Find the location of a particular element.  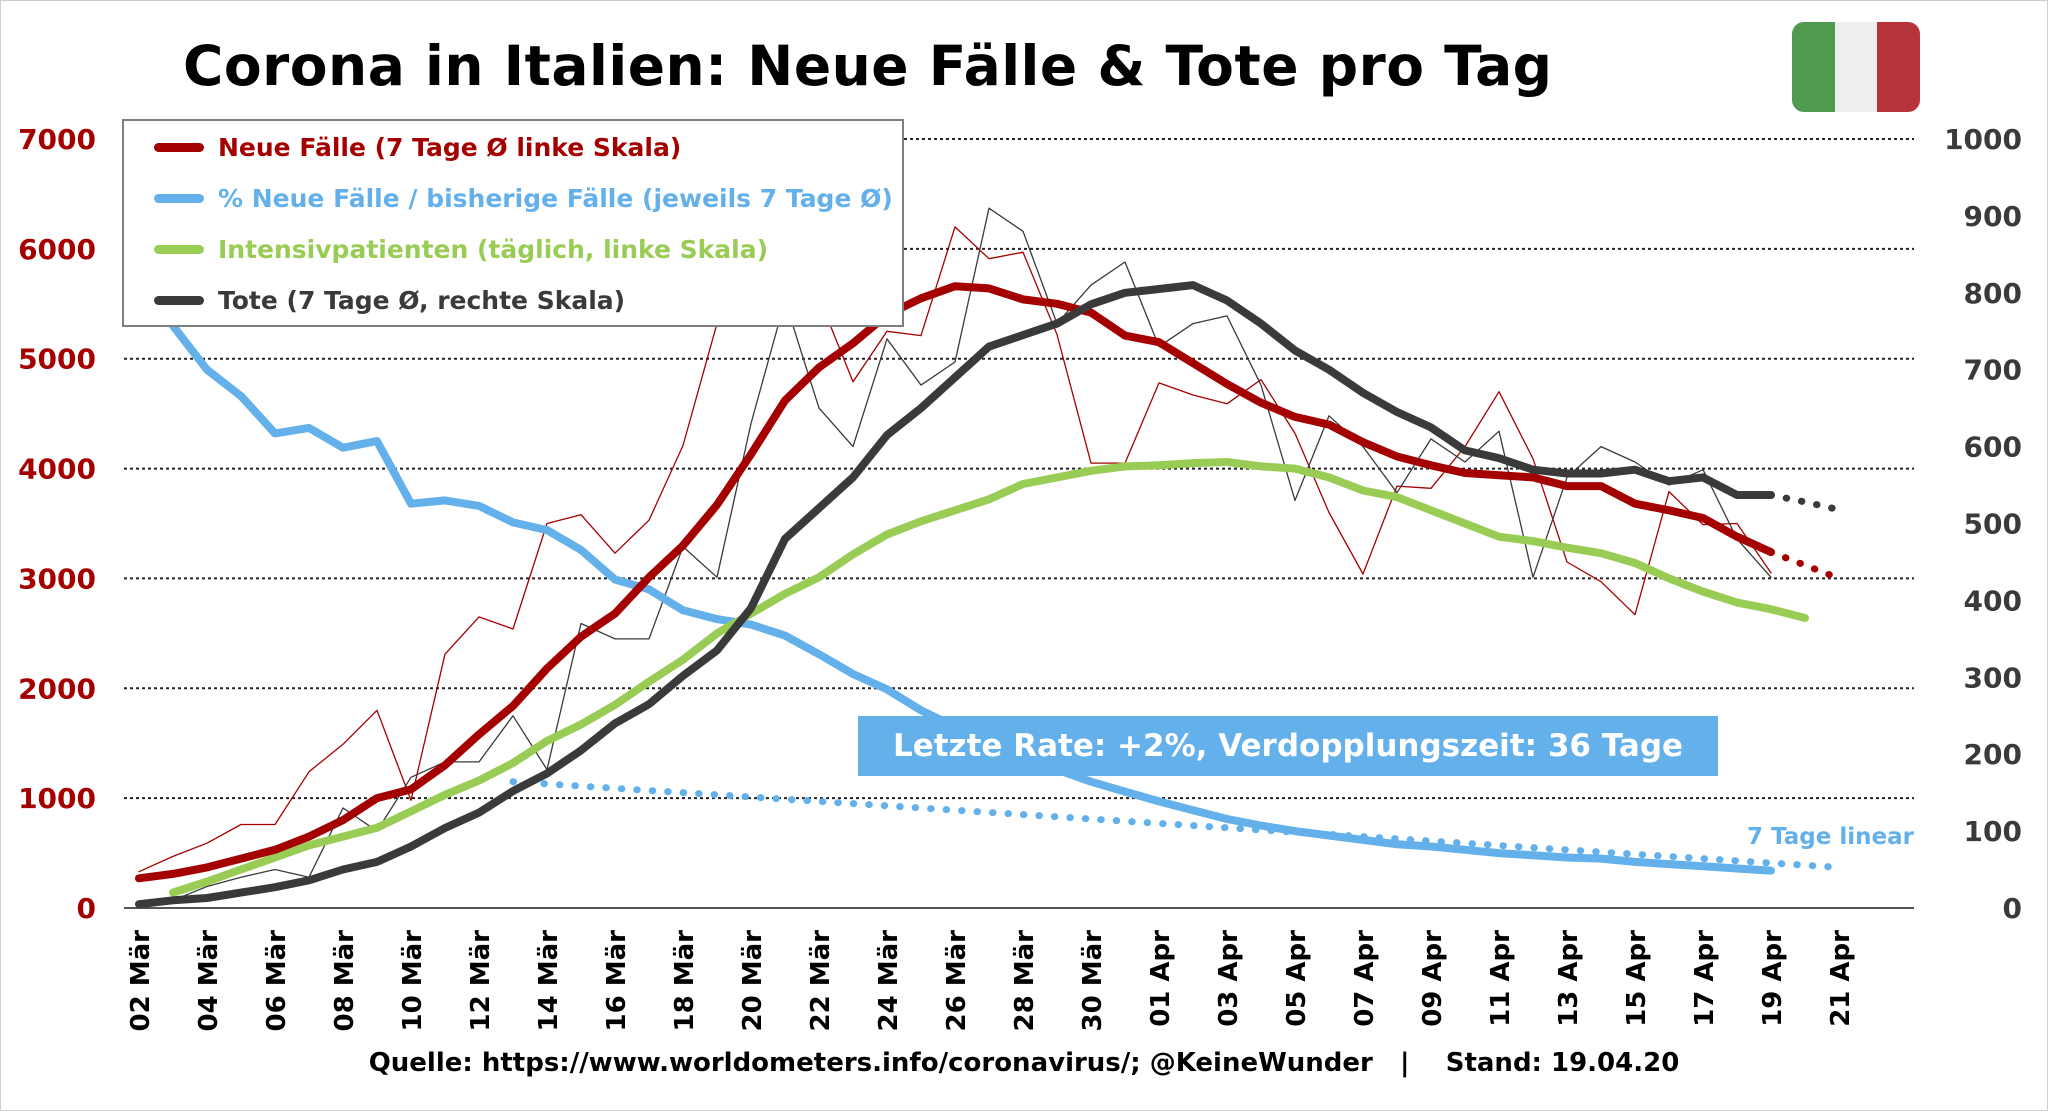

right-axis-ticks: 0 100 200 300 400 500 600 700 800 900 1000 is located at coordinates (1983, 524).